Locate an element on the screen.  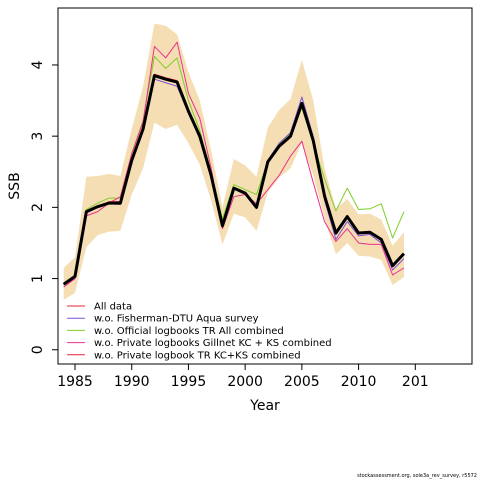
x-tick-label: 1990 is located at coordinates (132, 382).